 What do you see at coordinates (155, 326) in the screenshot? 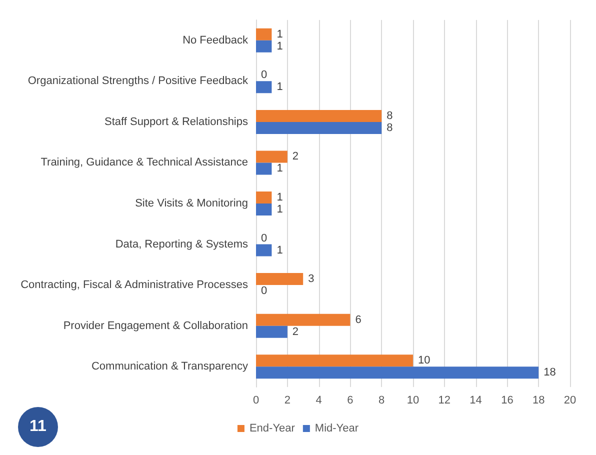
I see `y-tick-label: Provider Engagement & Collaboration` at bounding box center [155, 326].